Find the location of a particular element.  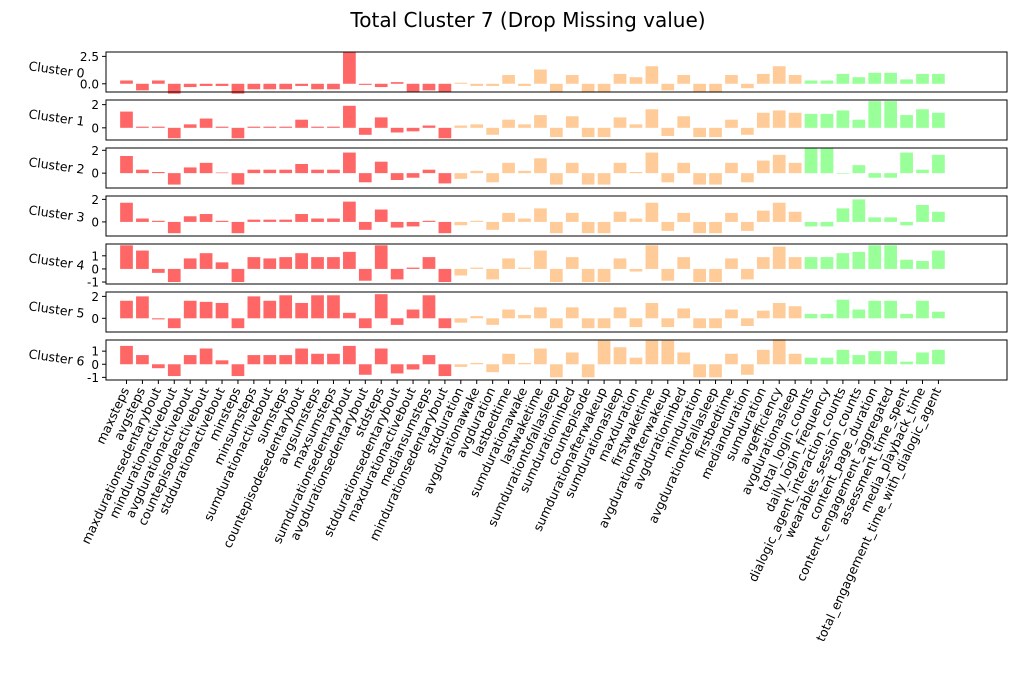

bar-avgdurationawake is located at coordinates (477, 363).